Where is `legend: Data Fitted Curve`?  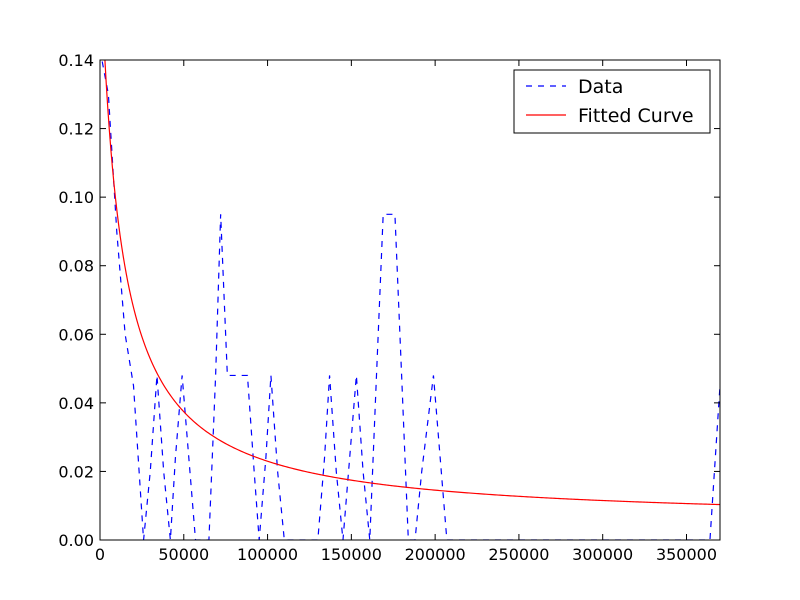 legend: Data Fitted Curve is located at coordinates (612, 101).